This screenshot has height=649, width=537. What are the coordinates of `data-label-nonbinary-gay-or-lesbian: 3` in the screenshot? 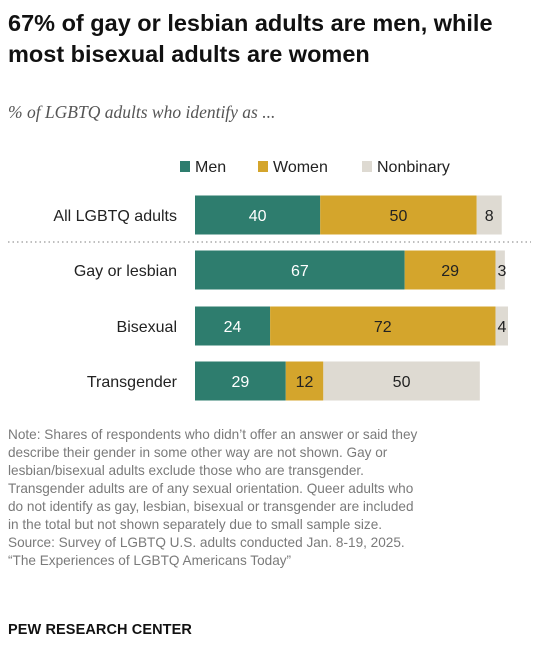 It's located at (501, 271).